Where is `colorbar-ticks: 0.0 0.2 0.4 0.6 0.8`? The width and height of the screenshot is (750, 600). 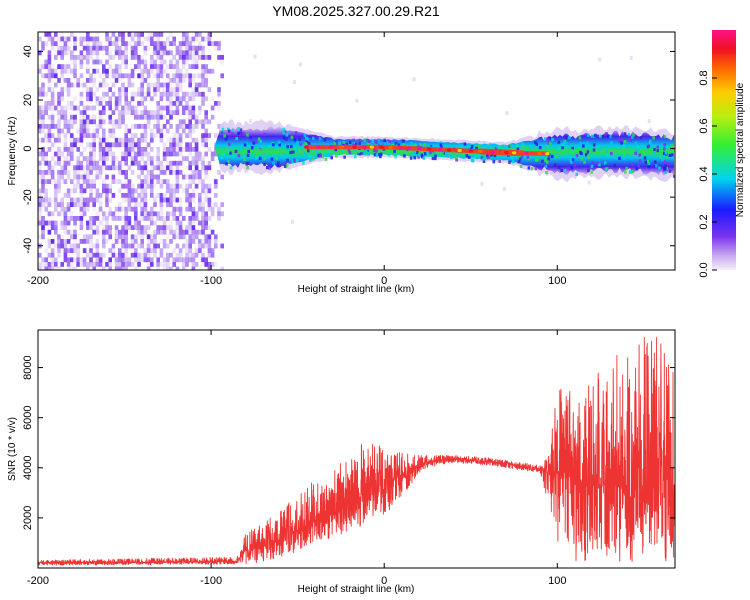
colorbar-ticks: 0.0 0.2 0.4 0.6 0.8 is located at coordinates (707, 174).